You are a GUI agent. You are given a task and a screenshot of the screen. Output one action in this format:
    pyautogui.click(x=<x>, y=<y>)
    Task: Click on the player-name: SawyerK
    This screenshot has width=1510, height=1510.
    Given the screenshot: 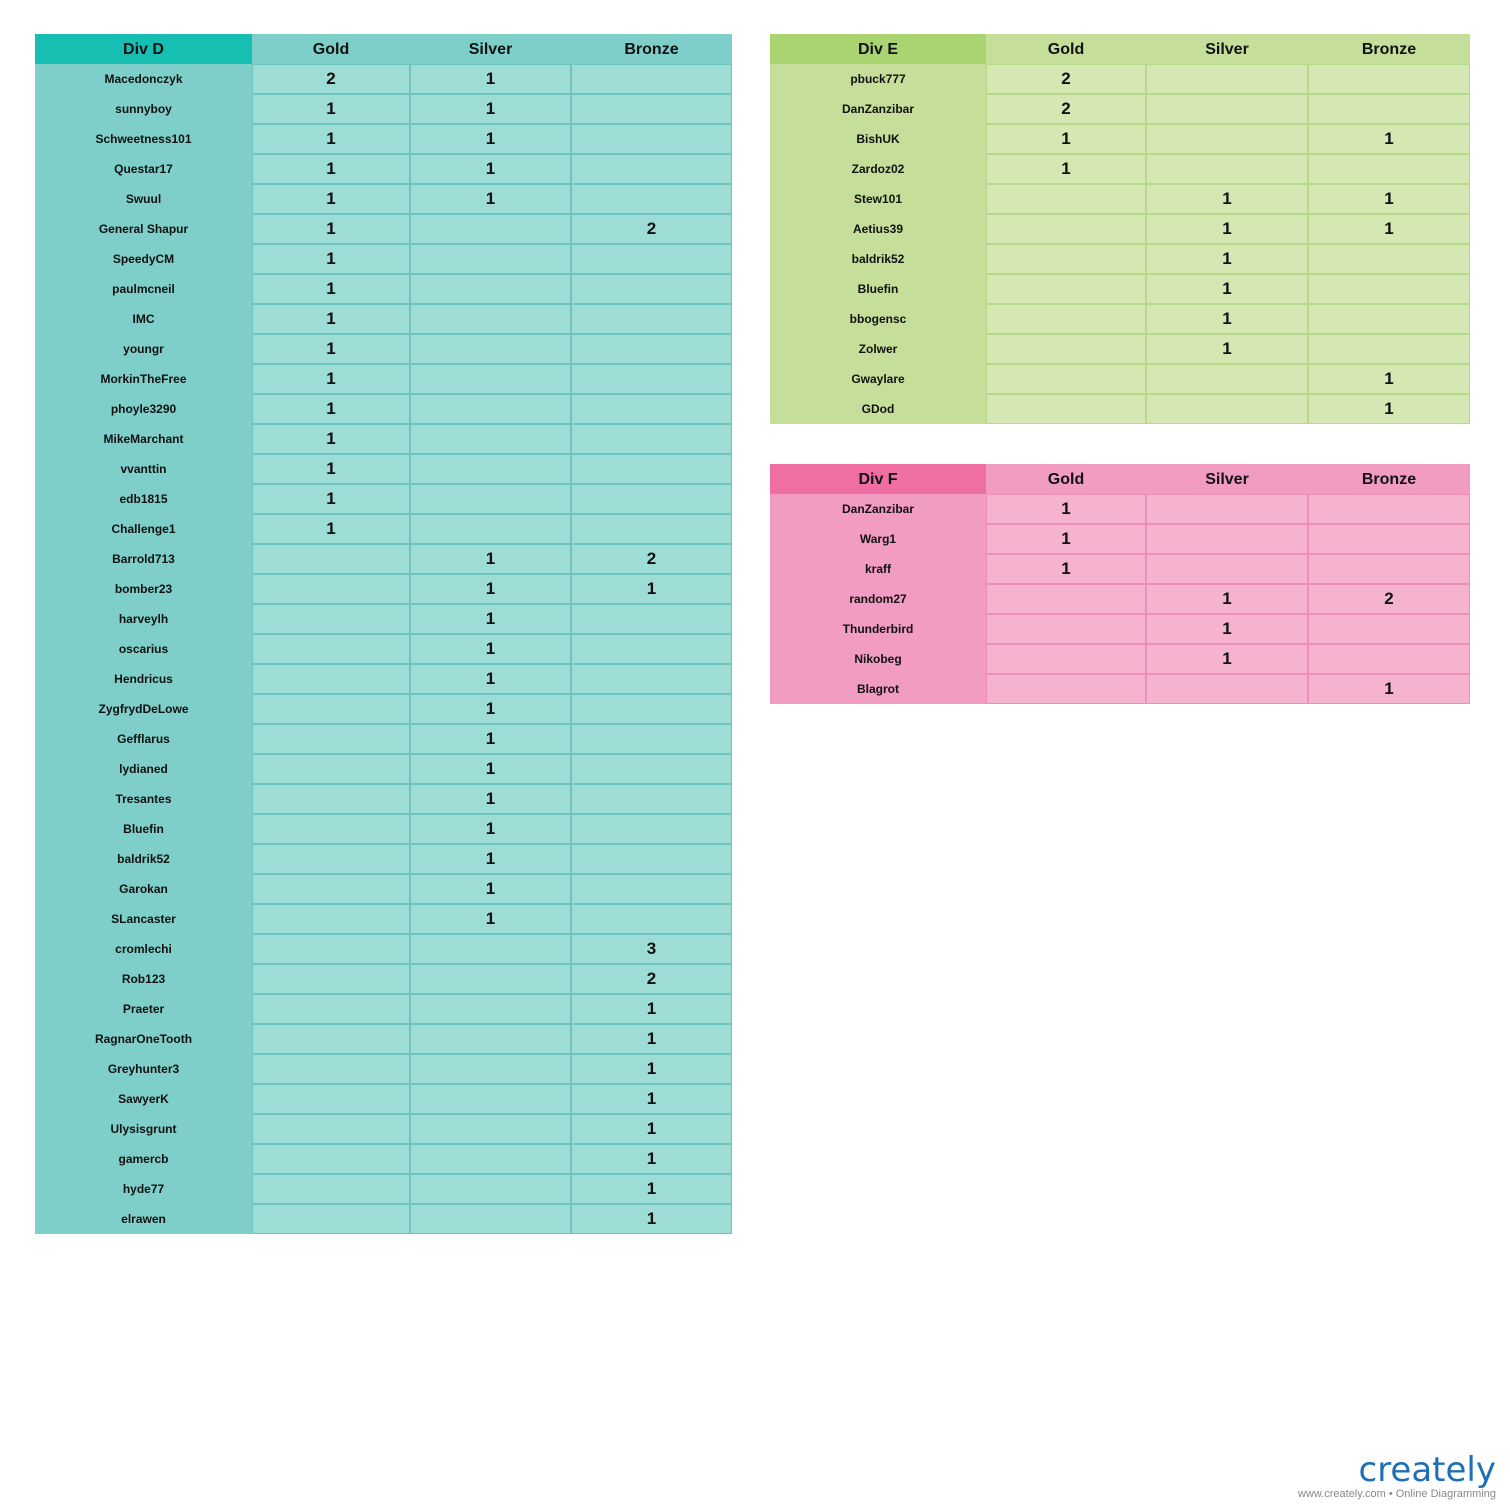 What is the action you would take?
    pyautogui.click(x=143, y=1099)
    